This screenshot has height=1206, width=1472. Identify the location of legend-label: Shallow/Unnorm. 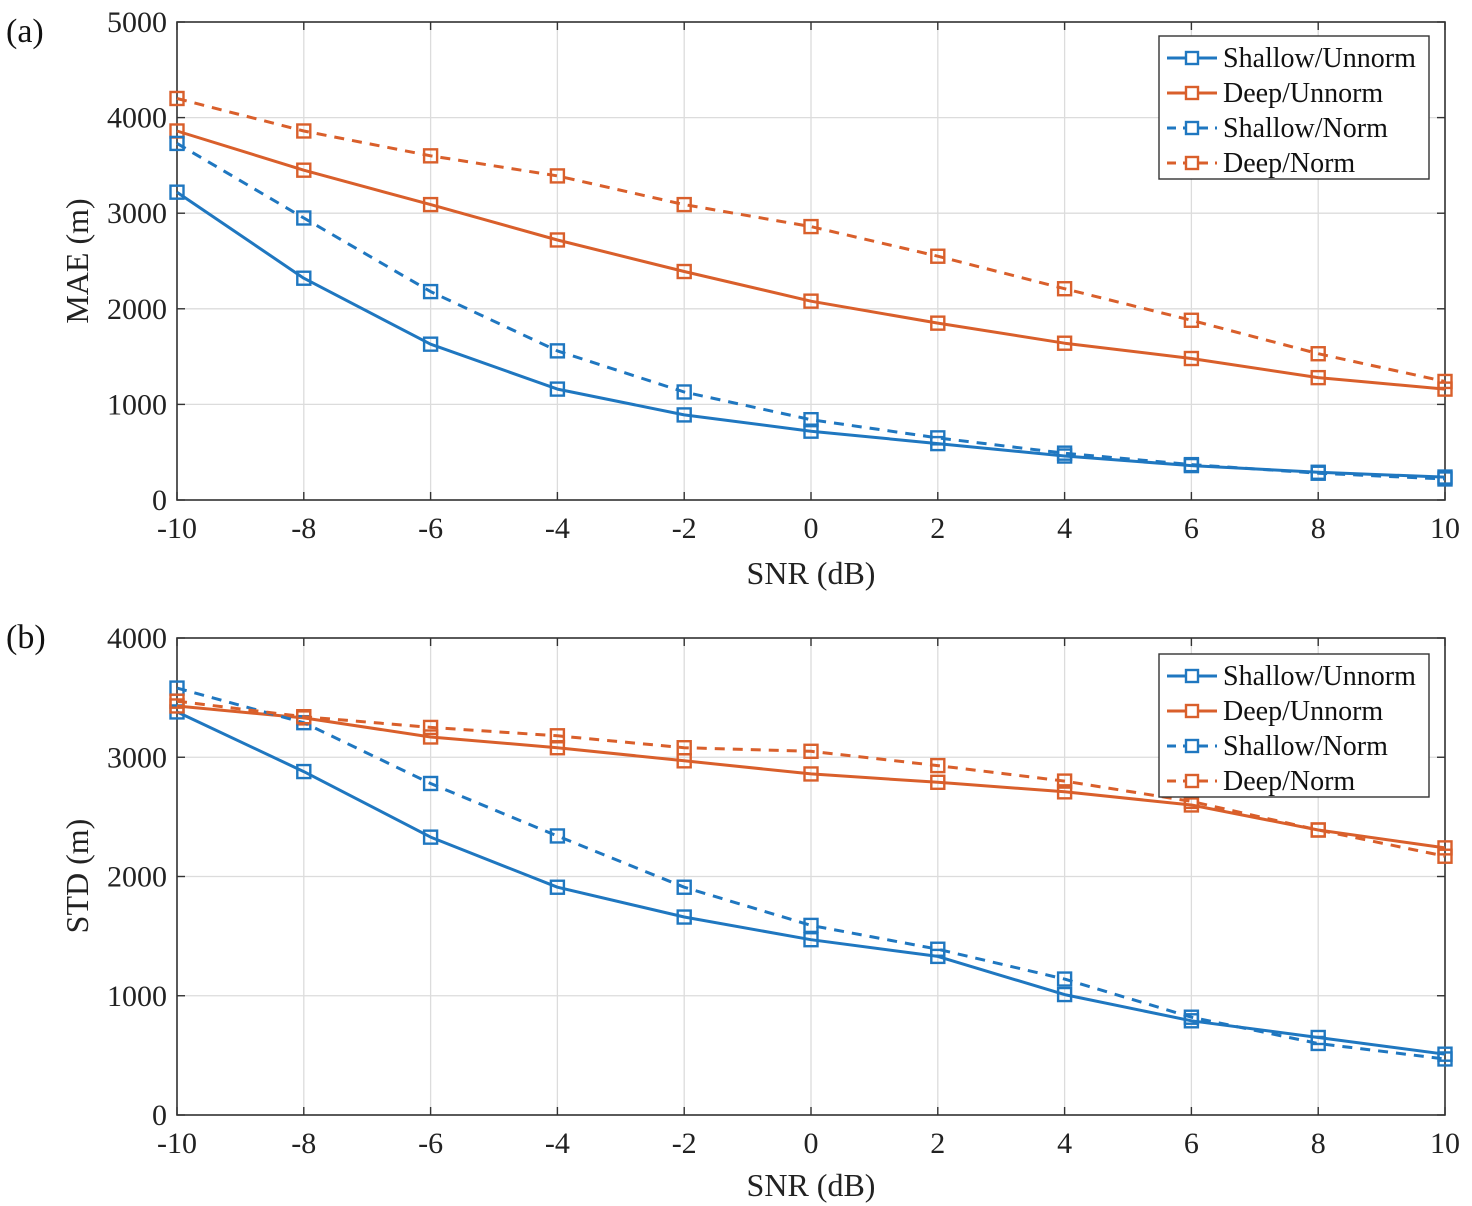
(1319, 676).